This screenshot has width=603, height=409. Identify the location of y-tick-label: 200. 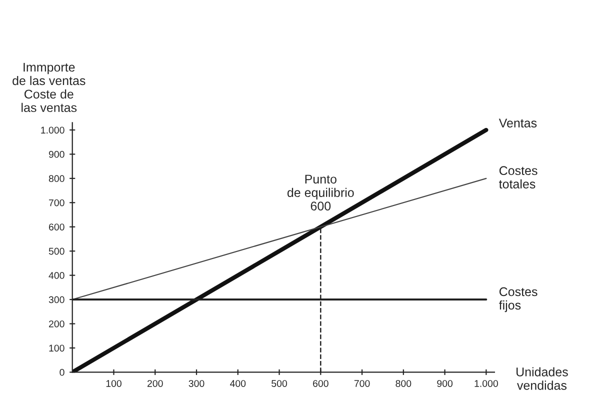
(56, 324).